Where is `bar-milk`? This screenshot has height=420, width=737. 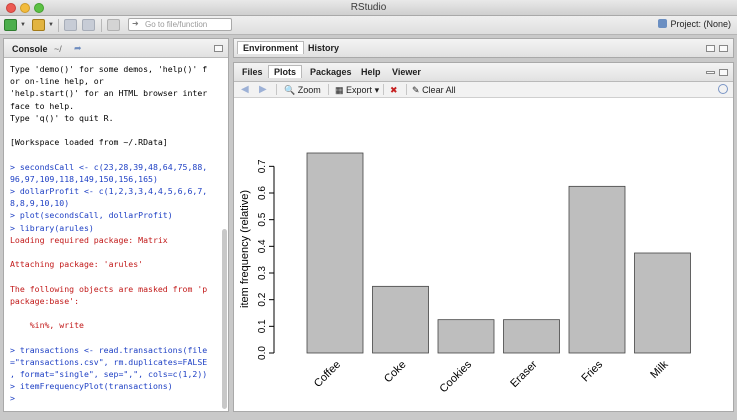
bar-milk is located at coordinates (662, 303).